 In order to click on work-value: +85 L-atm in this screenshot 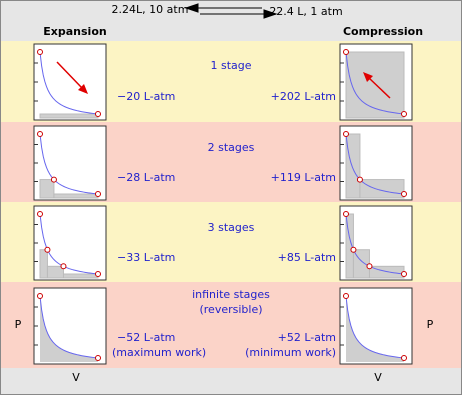, I will do `click(307, 257)`.